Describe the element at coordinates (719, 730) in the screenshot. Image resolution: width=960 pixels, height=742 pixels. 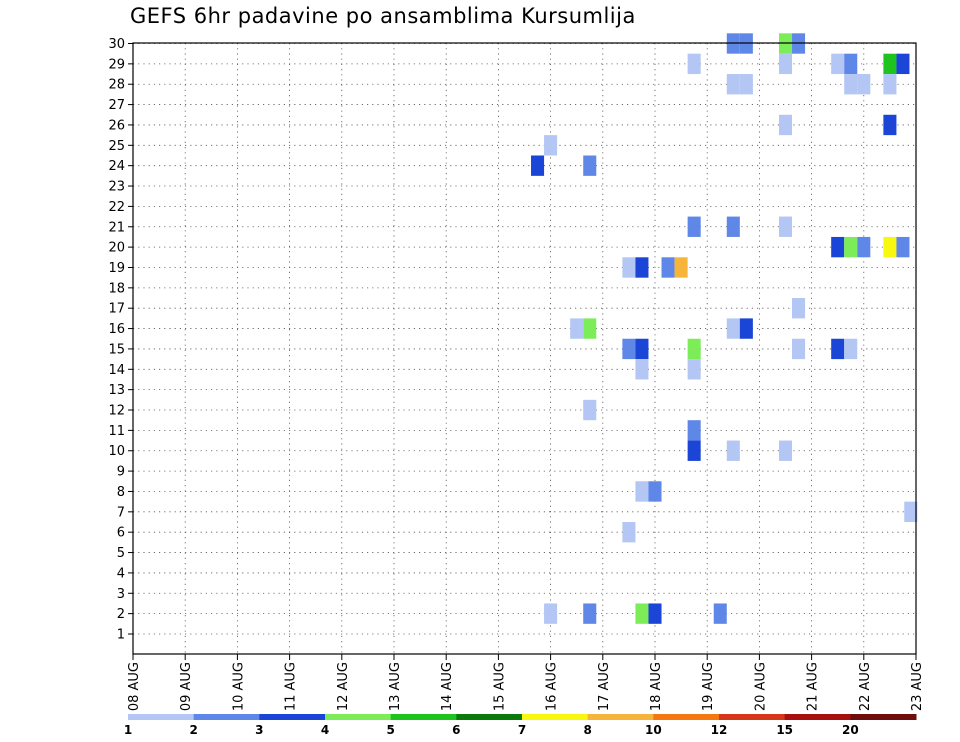
I see `colorbar-label: 12` at that location.